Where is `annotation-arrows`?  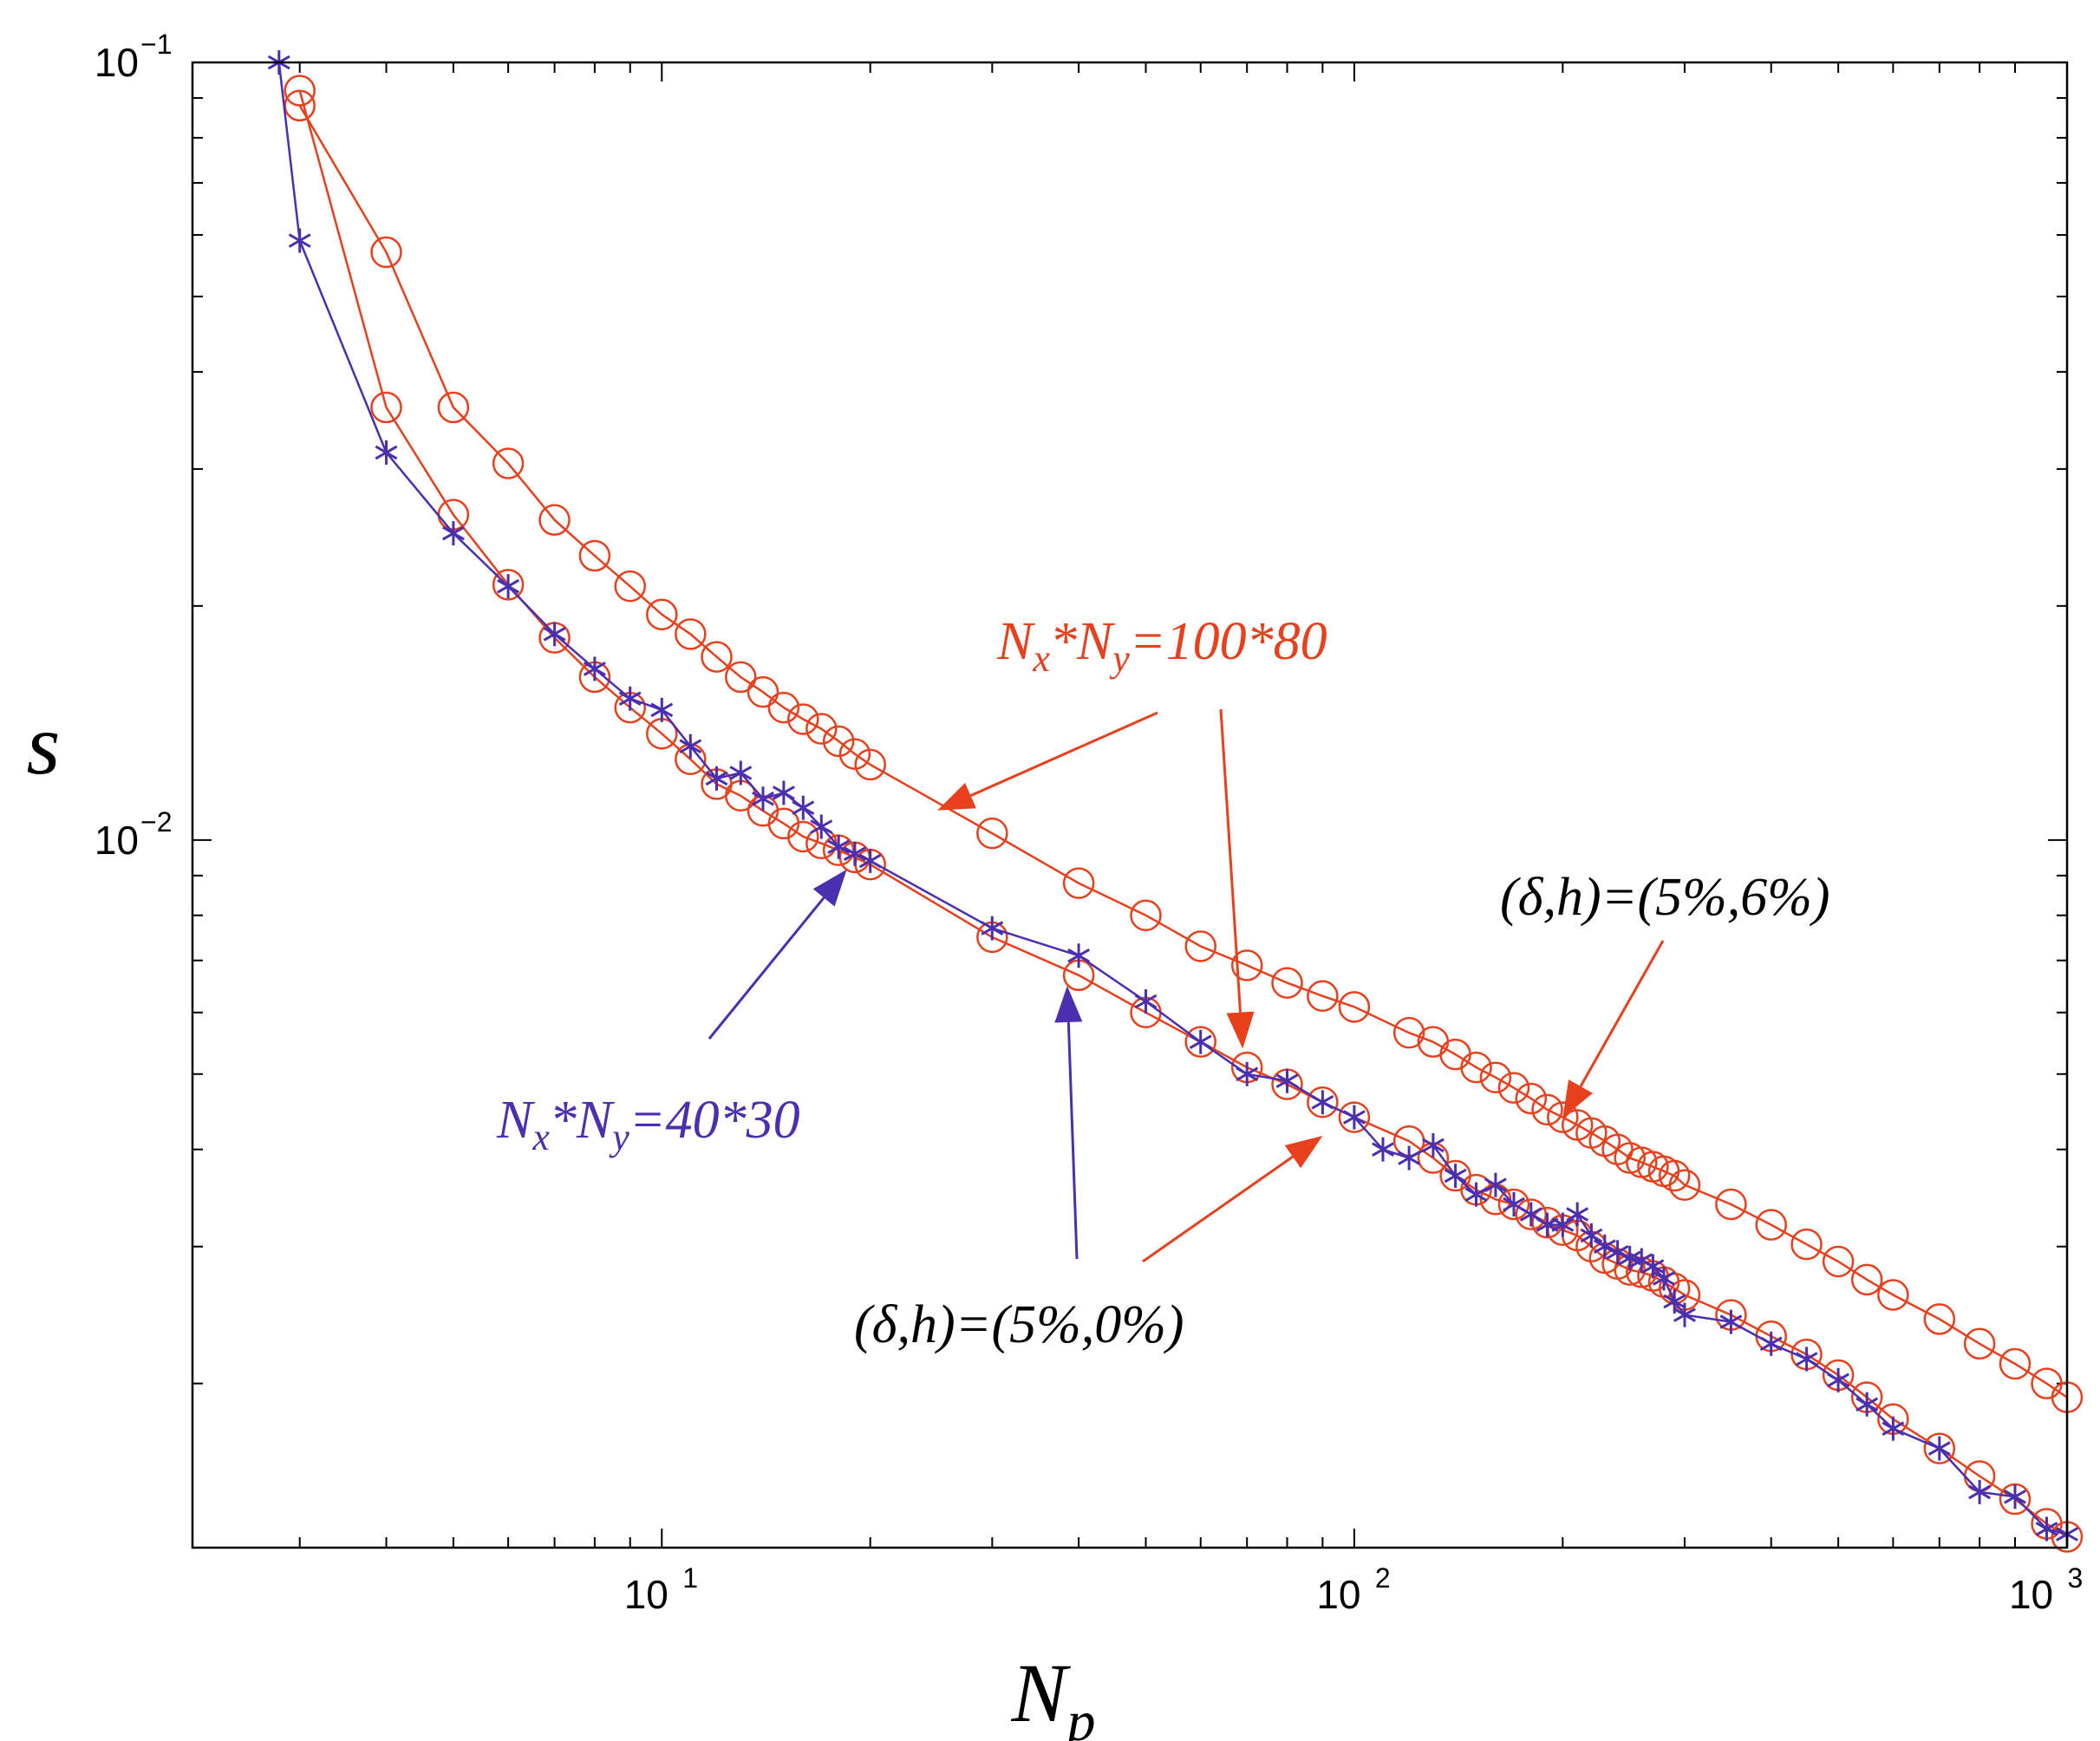
annotation-arrows is located at coordinates (1186, 985).